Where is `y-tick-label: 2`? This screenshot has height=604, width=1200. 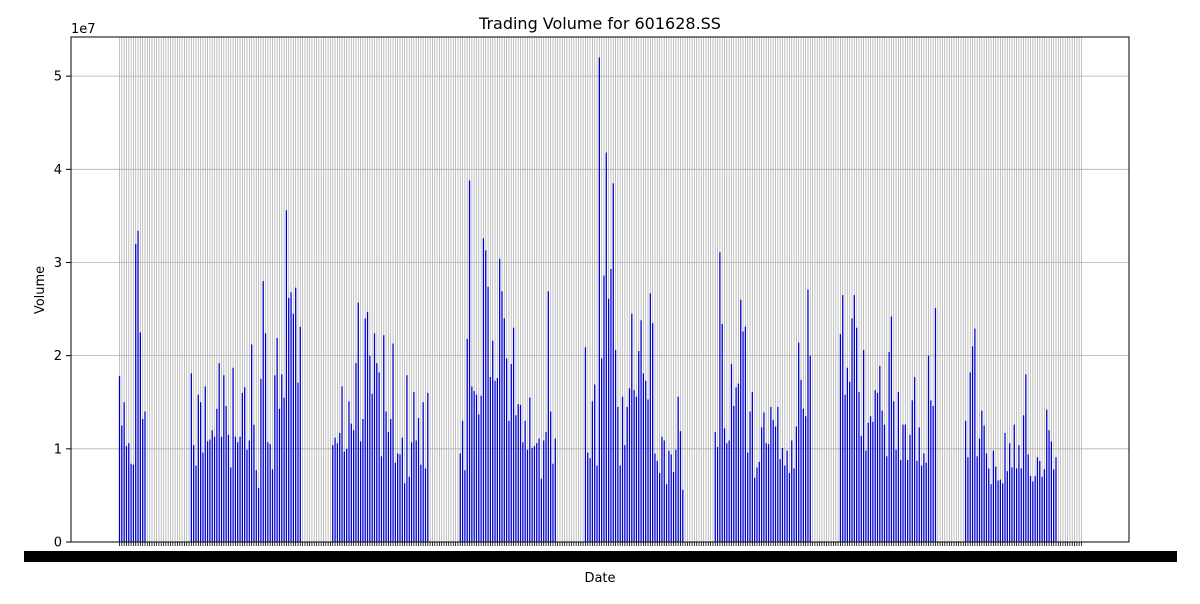 y-tick-label: 2 is located at coordinates (58, 356).